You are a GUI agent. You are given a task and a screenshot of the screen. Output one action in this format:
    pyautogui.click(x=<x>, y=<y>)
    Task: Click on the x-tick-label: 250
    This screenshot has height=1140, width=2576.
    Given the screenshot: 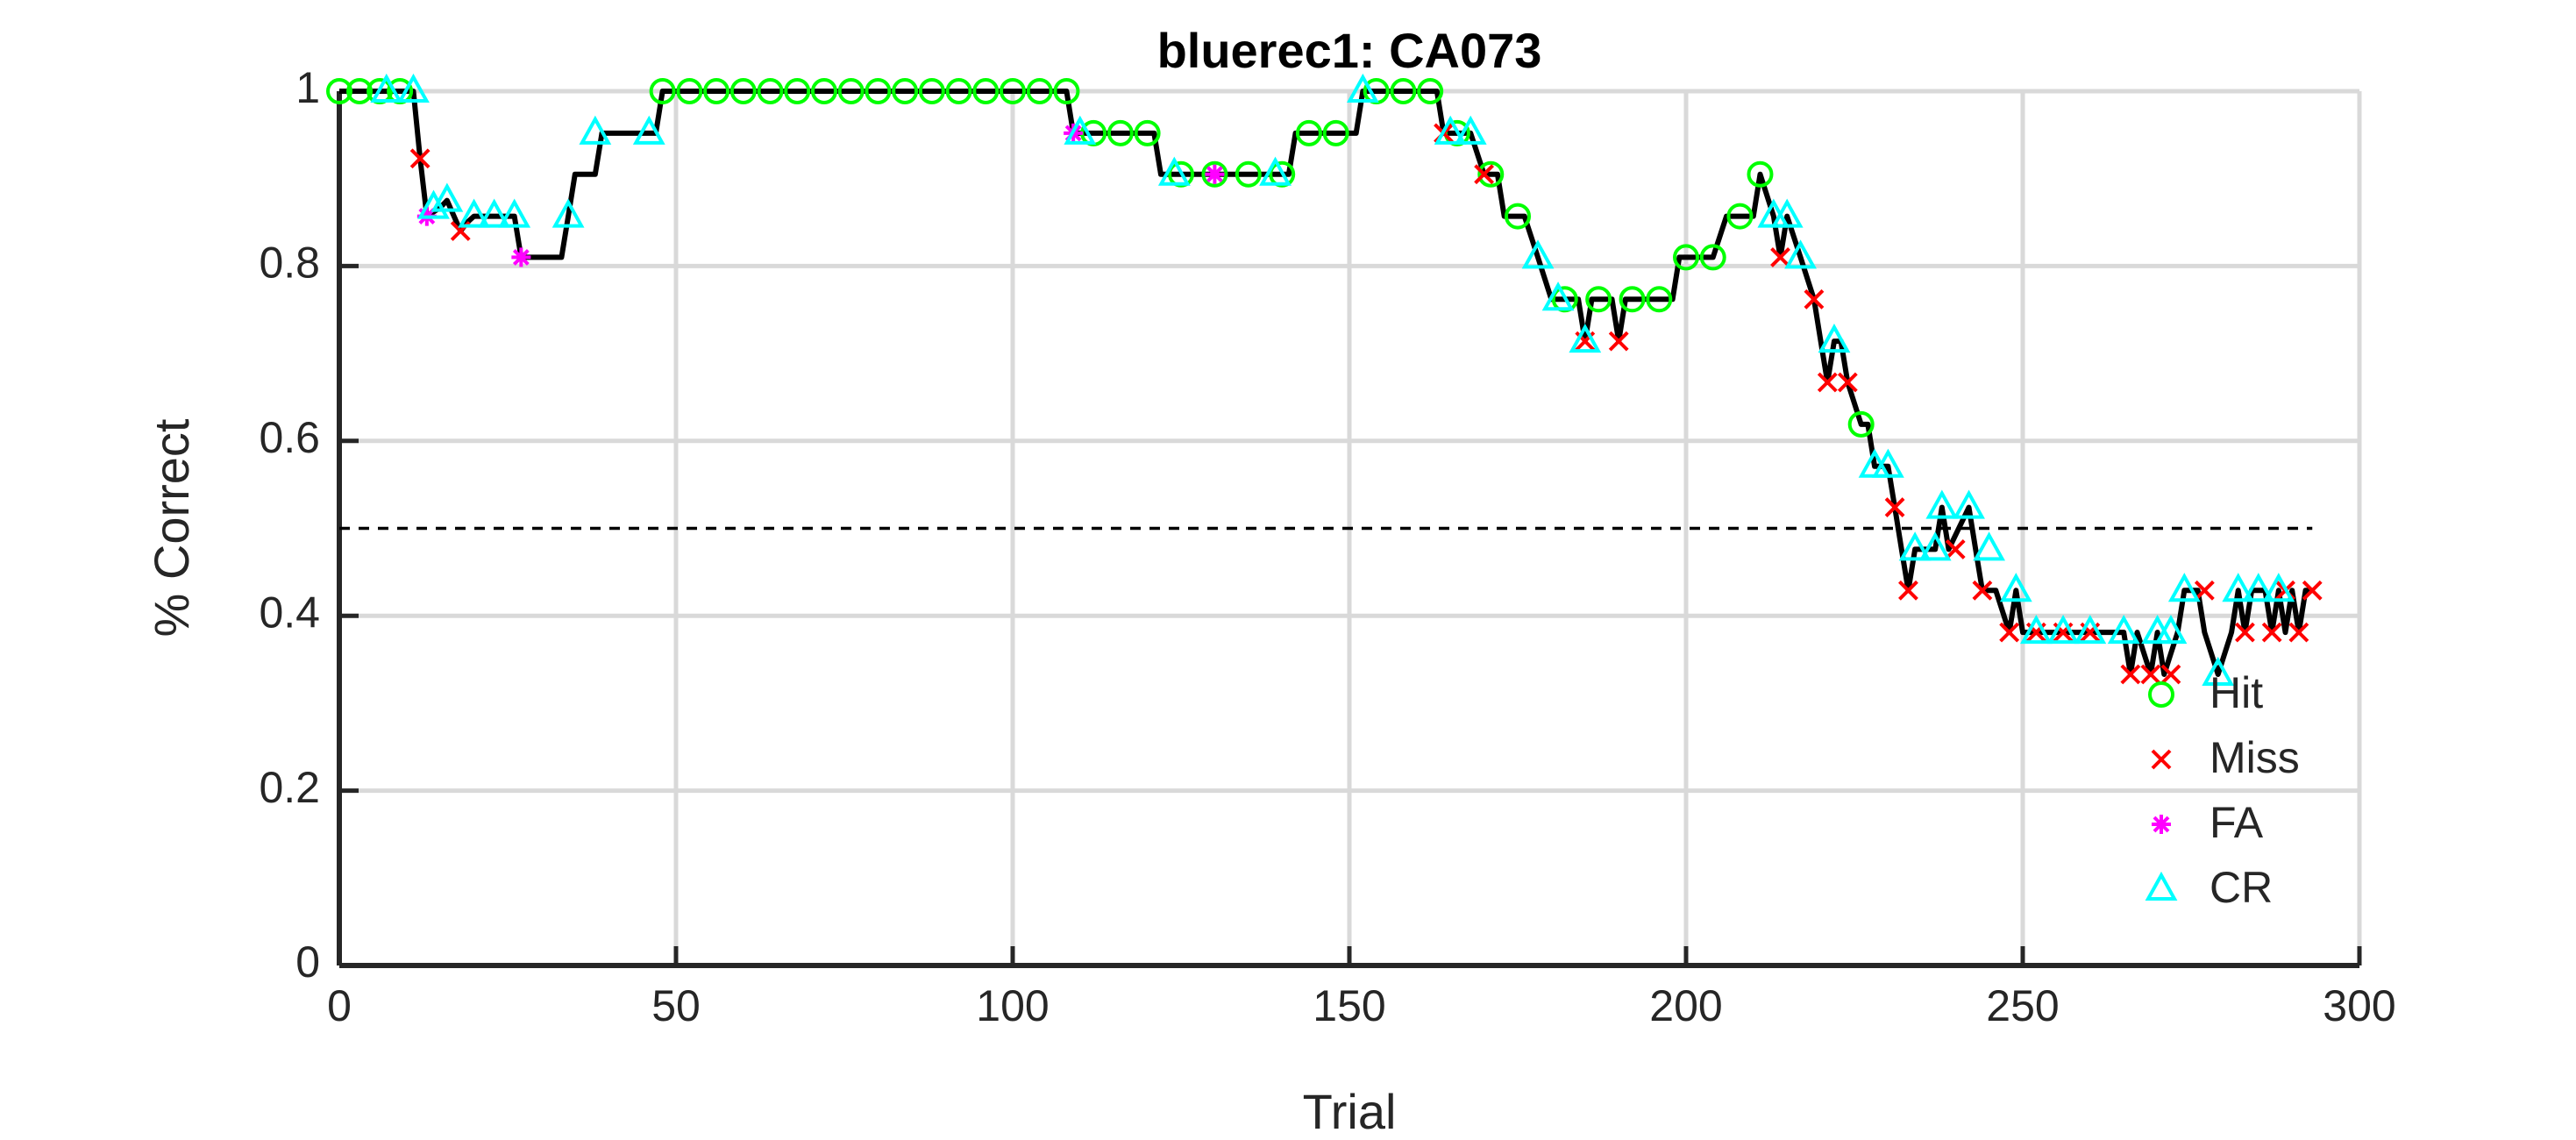 What is the action you would take?
    pyautogui.click(x=2022, y=1005)
    